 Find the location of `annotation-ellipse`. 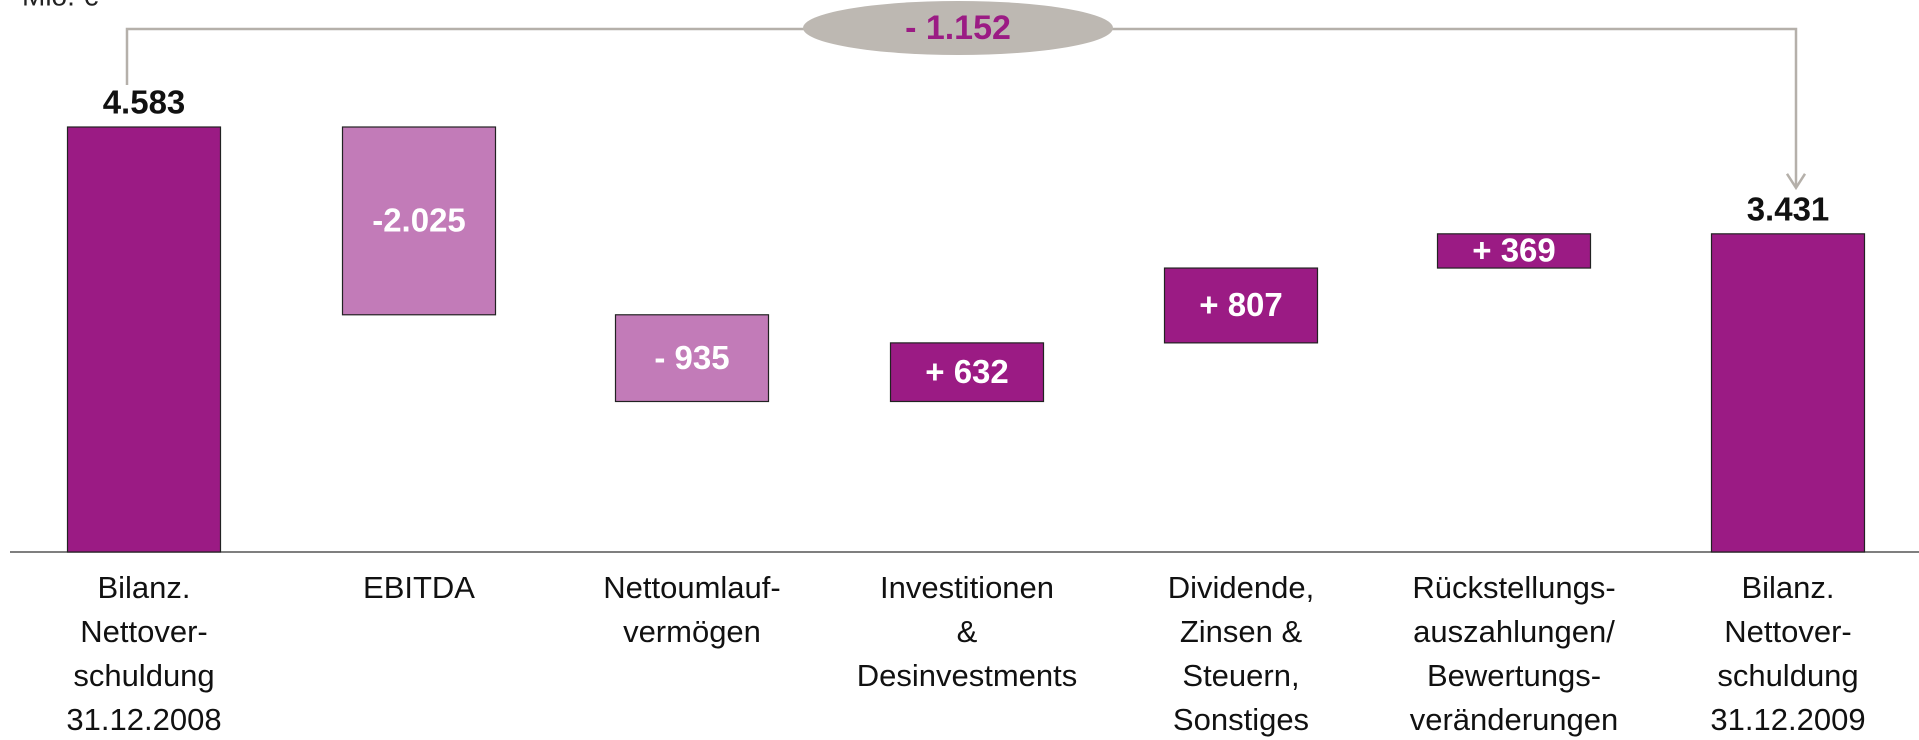

annotation-ellipse is located at coordinates (958, 28).